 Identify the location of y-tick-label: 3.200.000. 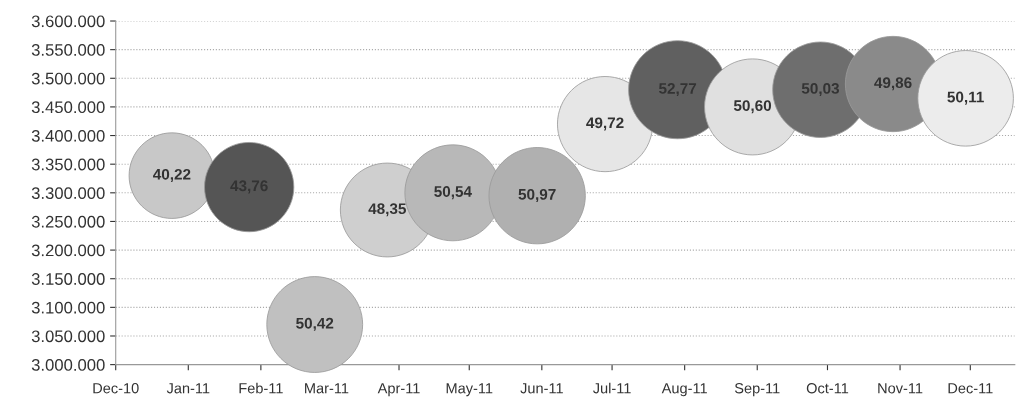
(68, 250).